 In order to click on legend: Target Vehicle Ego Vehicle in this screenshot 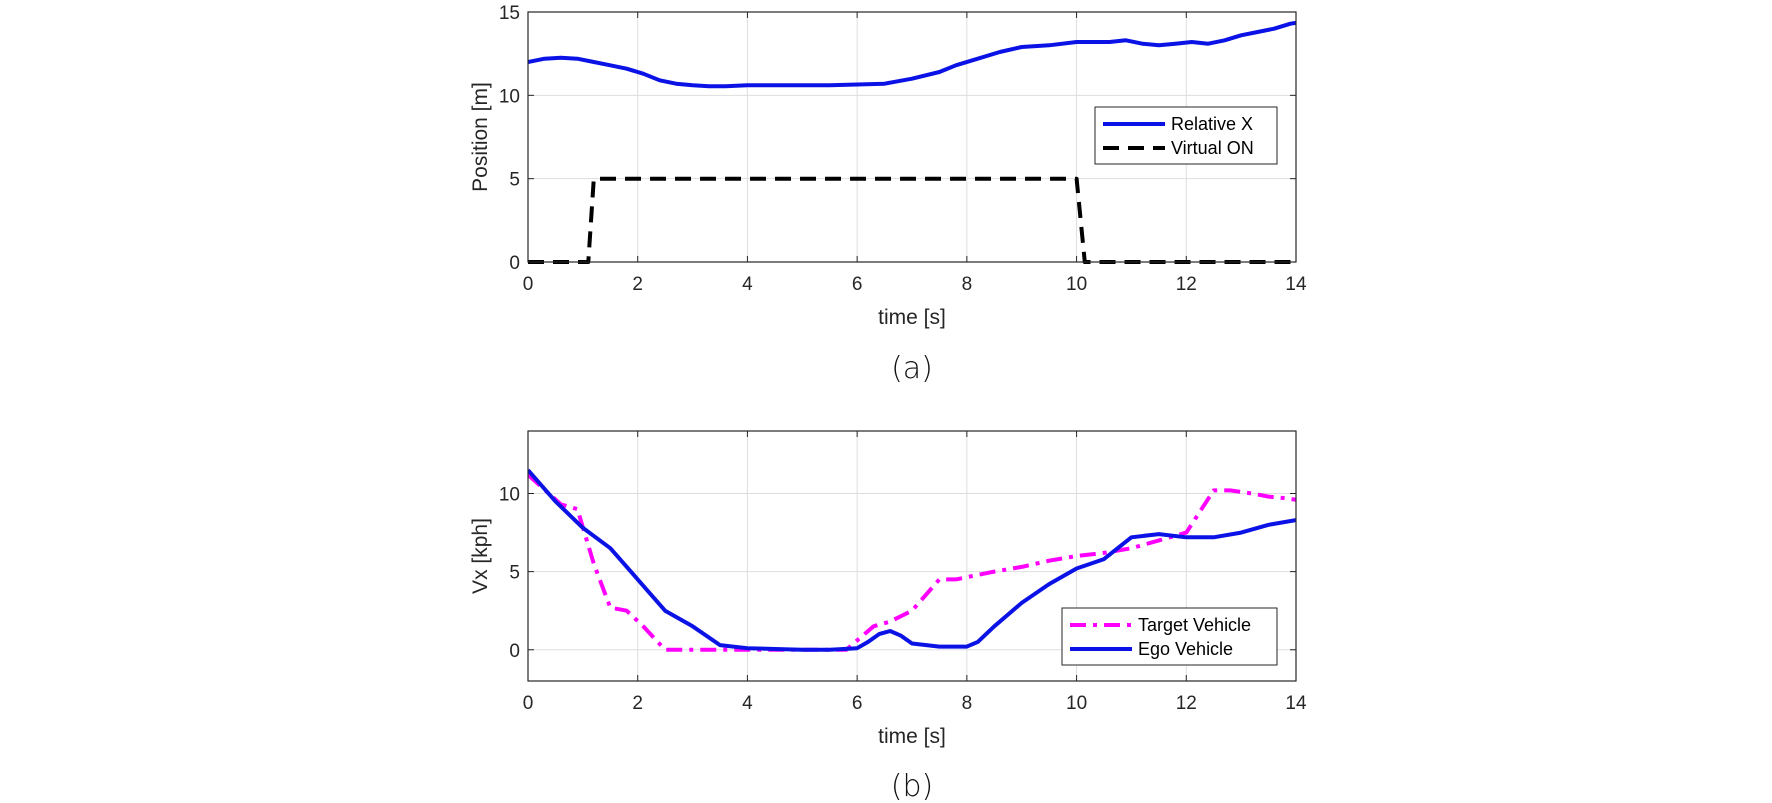, I will do `click(1169, 636)`.